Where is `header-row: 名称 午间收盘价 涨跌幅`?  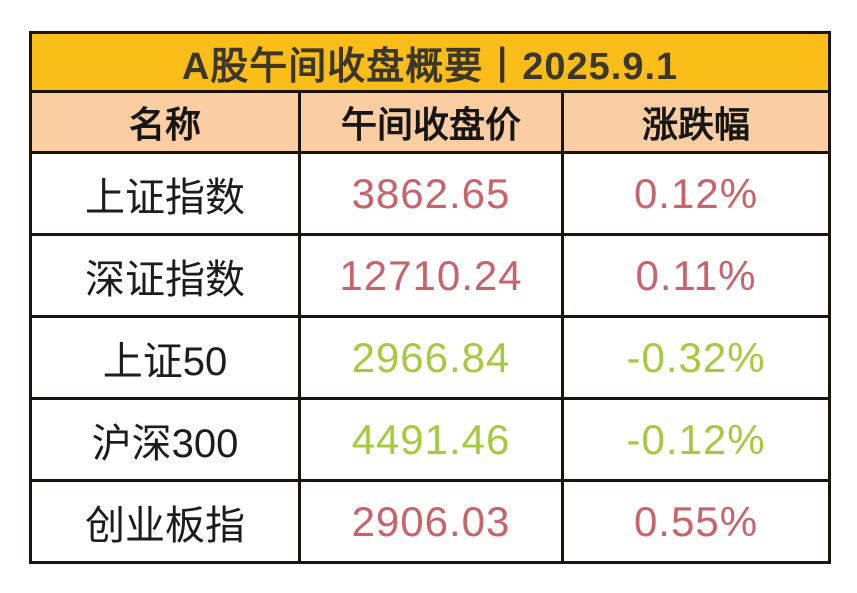 header-row: 名称 午间收盘价 涨跌幅 is located at coordinates (430, 122).